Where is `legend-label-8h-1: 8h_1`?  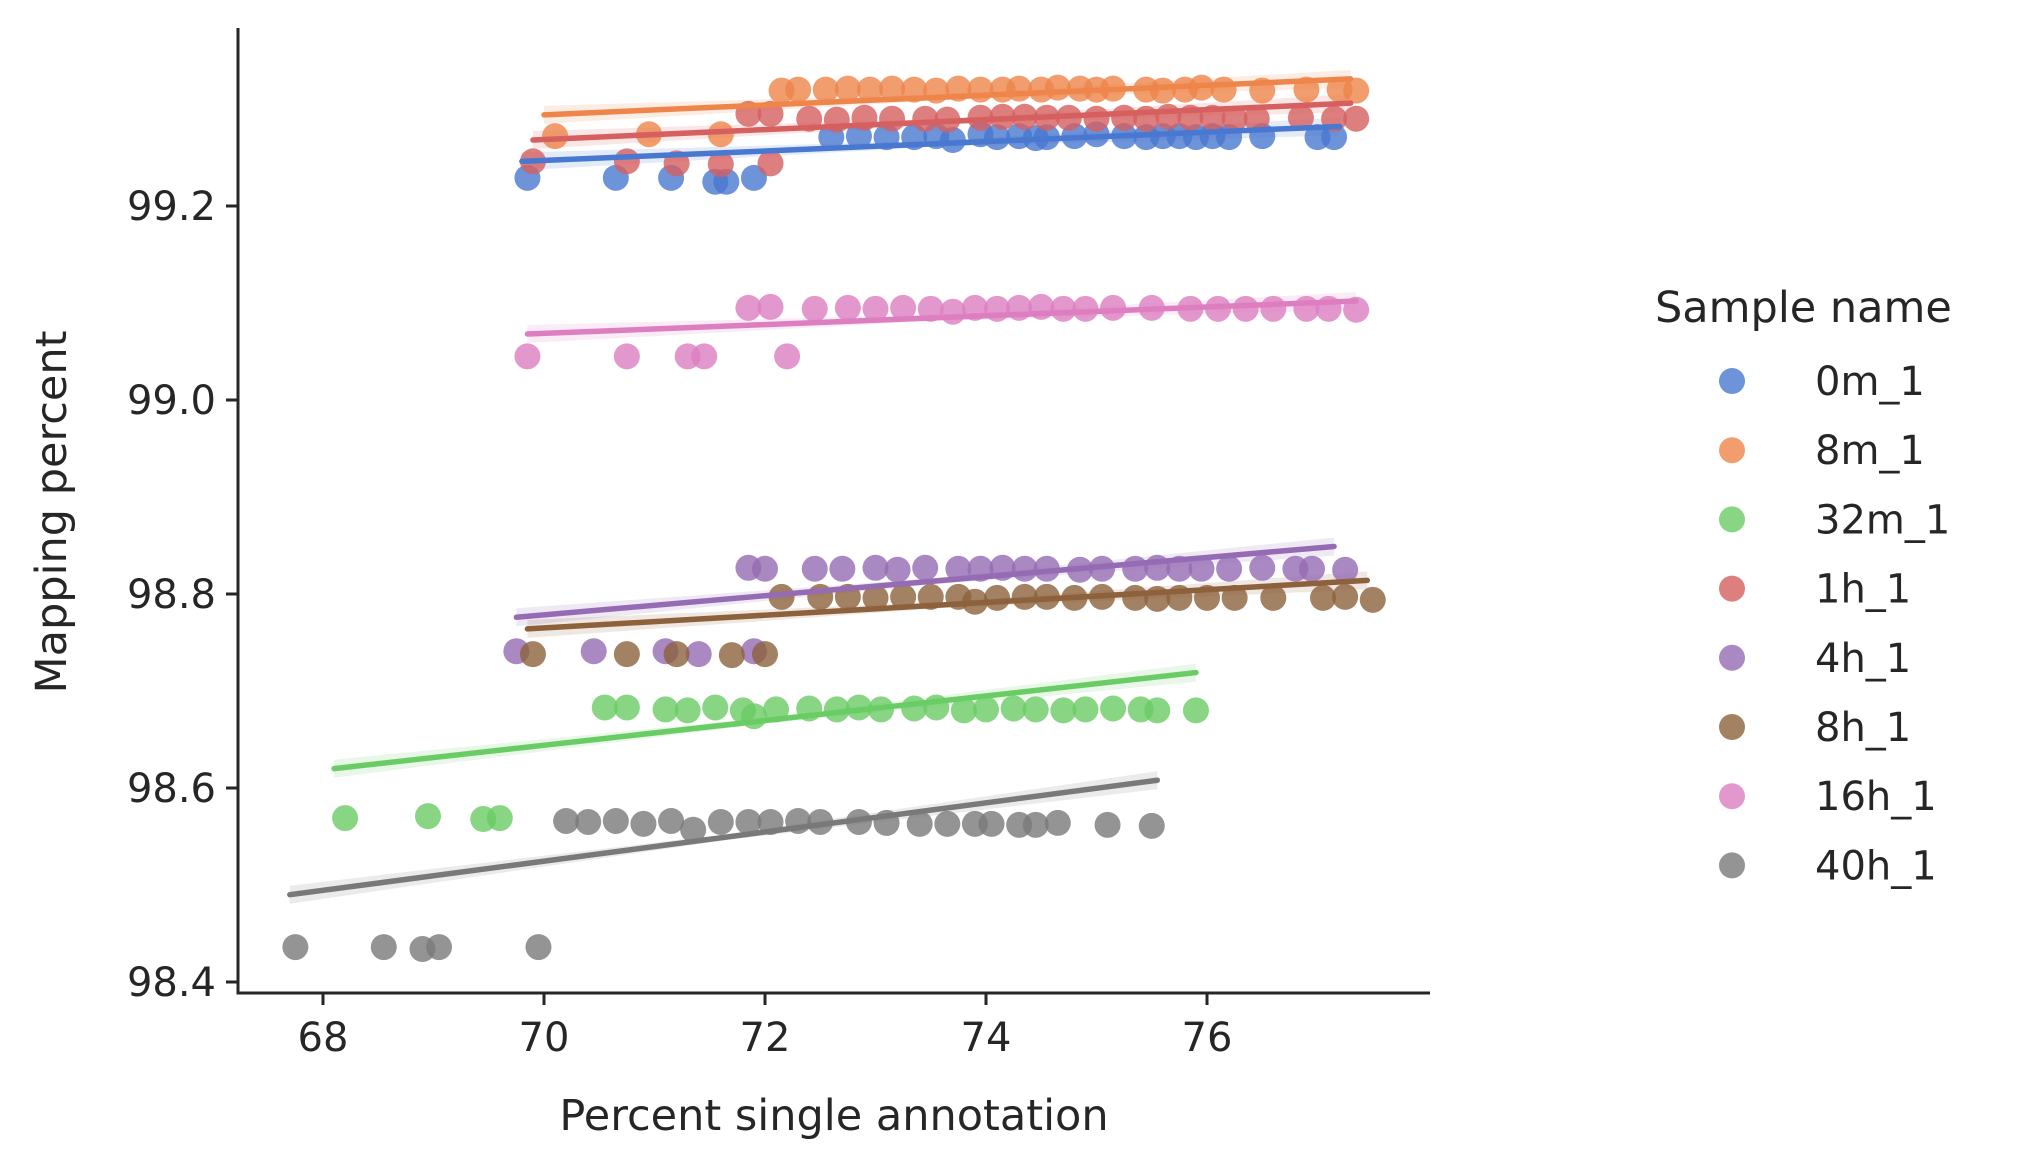
legend-label-8h-1: 8h_1 is located at coordinates (1863, 728).